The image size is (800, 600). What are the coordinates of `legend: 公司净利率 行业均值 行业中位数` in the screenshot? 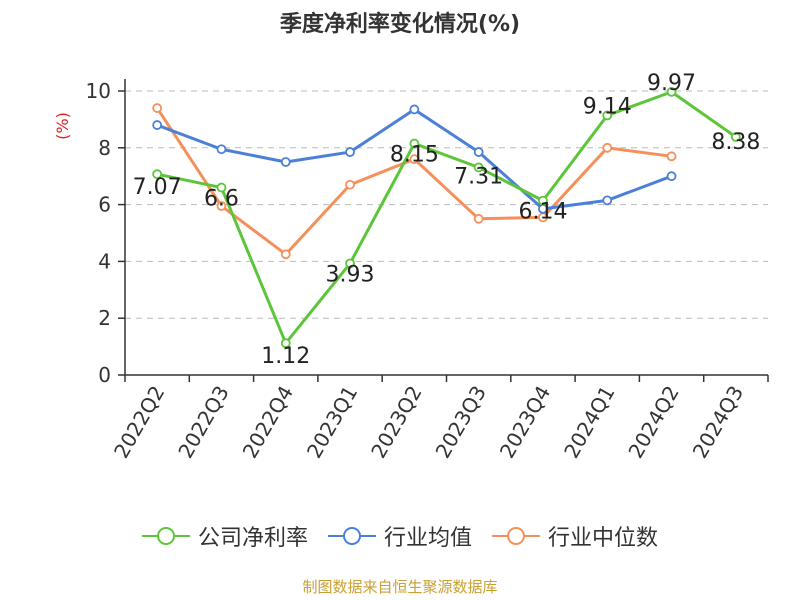 It's located at (400, 536).